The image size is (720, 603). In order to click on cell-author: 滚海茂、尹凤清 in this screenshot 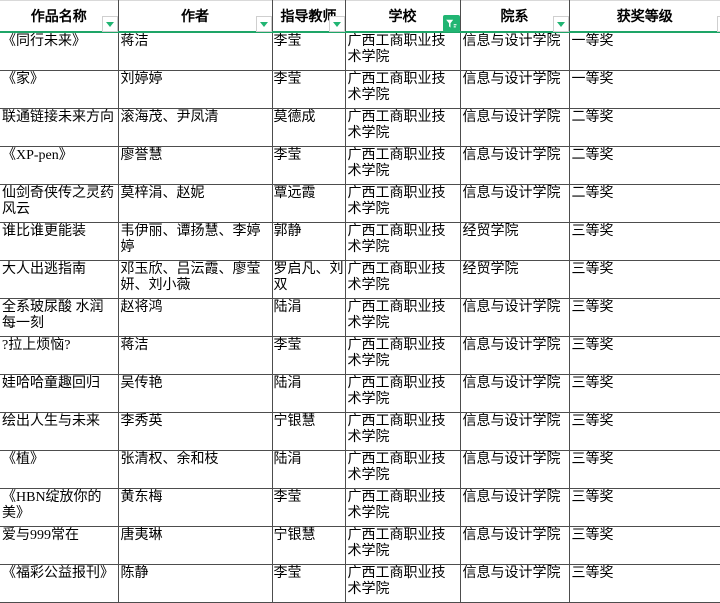, I will do `click(195, 127)`.